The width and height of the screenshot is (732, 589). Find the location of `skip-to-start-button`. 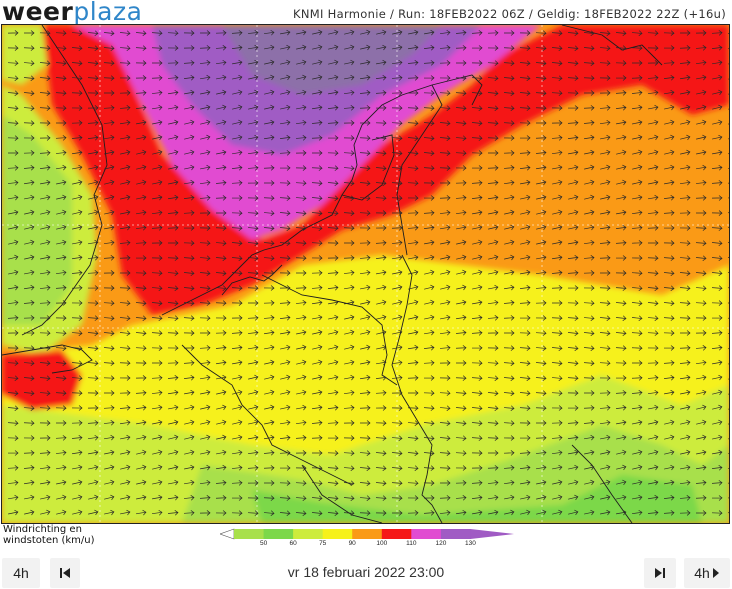

skip-to-start-button is located at coordinates (65, 573).